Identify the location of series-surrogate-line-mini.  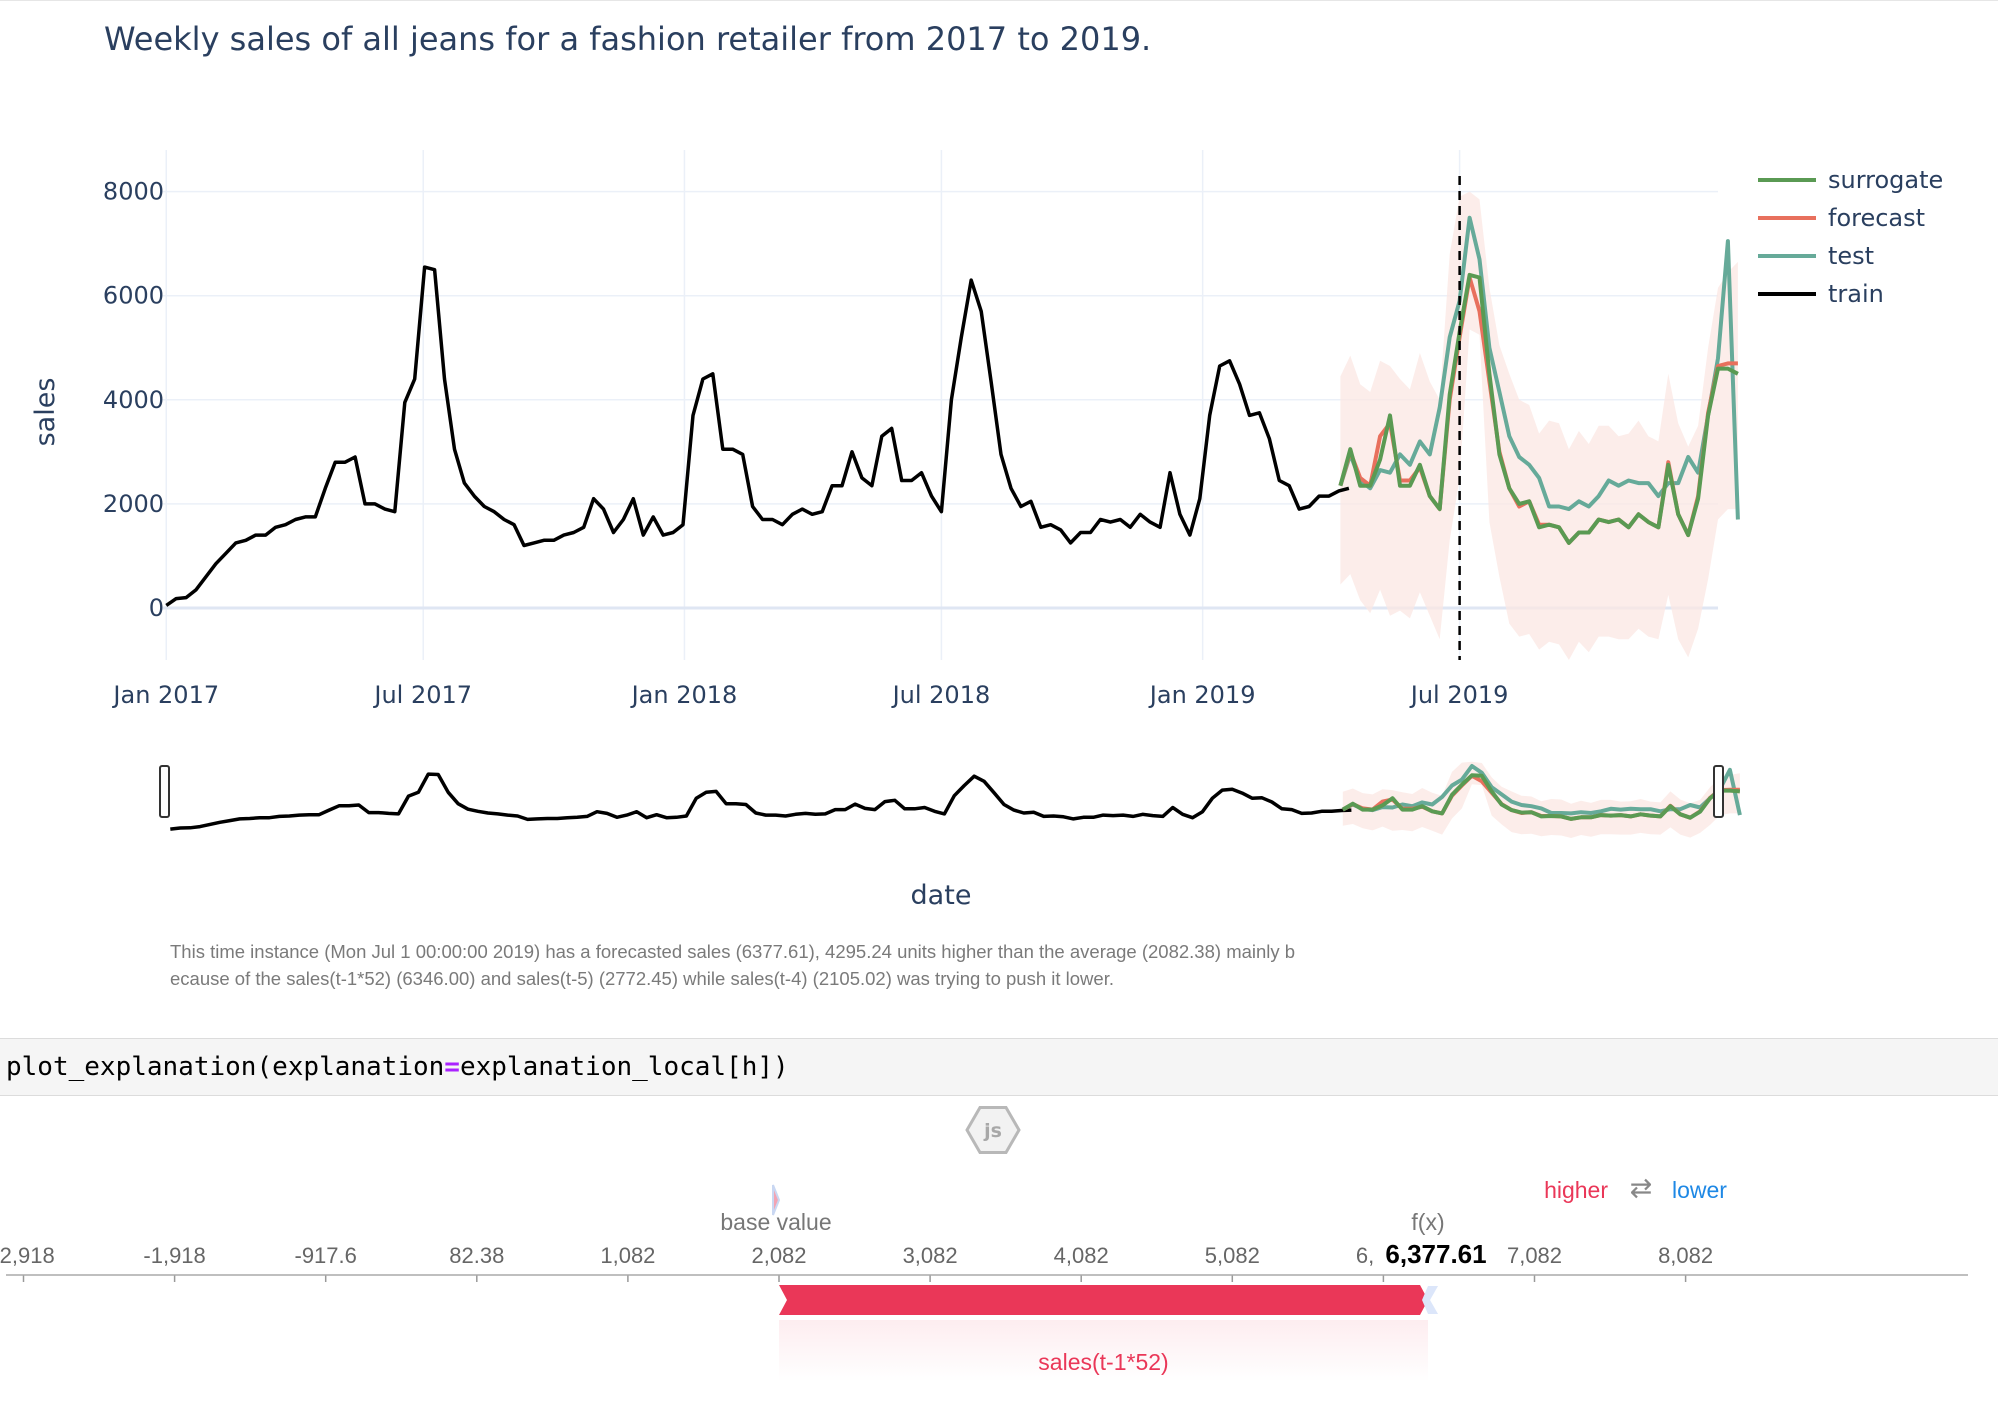
(1541, 797).